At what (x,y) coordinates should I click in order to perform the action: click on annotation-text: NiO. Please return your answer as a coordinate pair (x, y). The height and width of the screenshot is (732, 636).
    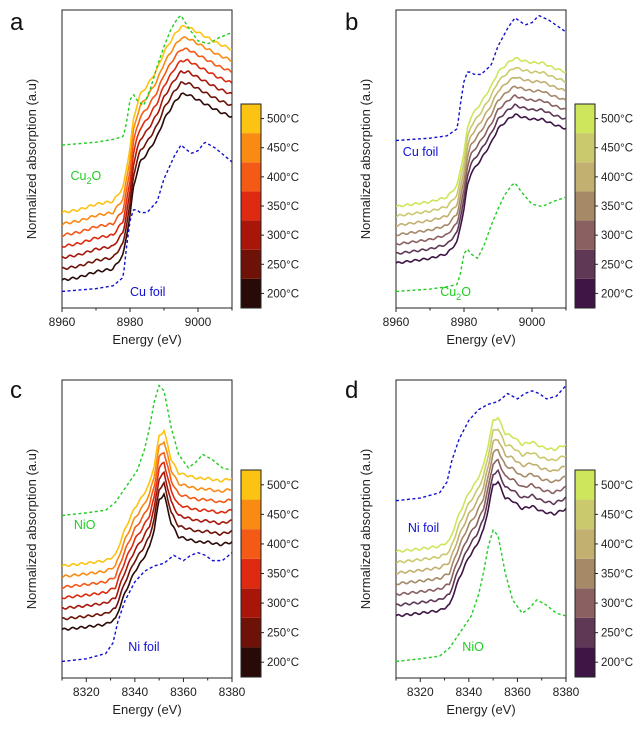
    Looking at the image, I should click on (85, 525).